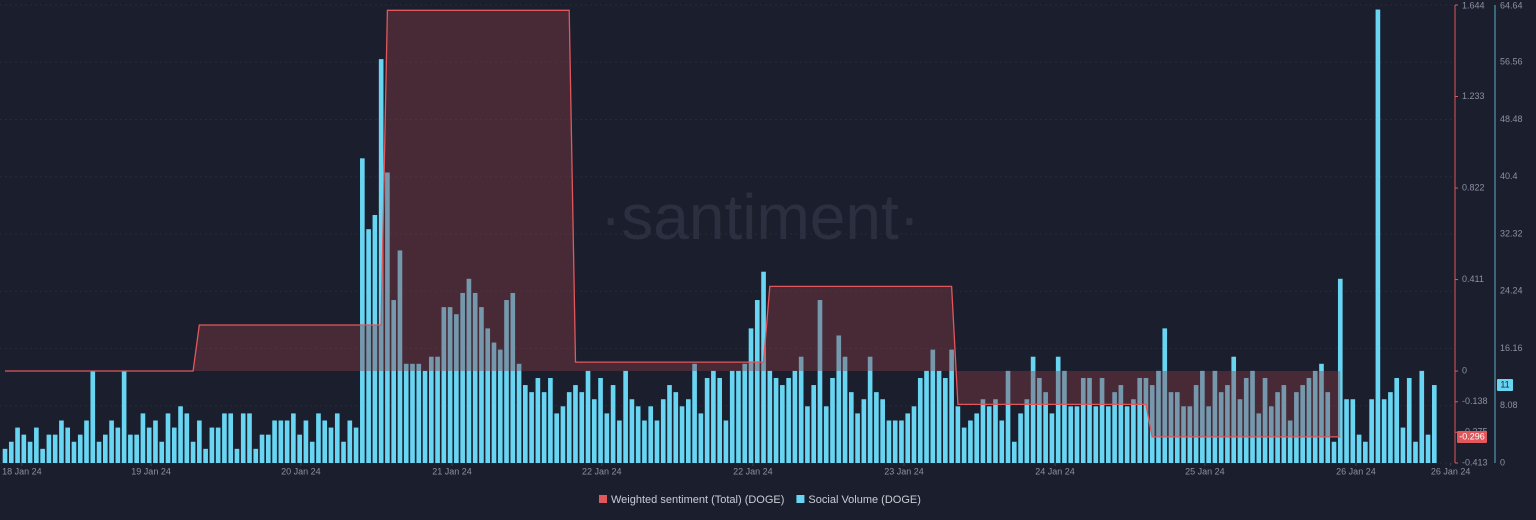  Describe the element at coordinates (697, 500) in the screenshot. I see `legend-label: Weighted sentiment (Total) (DOGE)` at that location.